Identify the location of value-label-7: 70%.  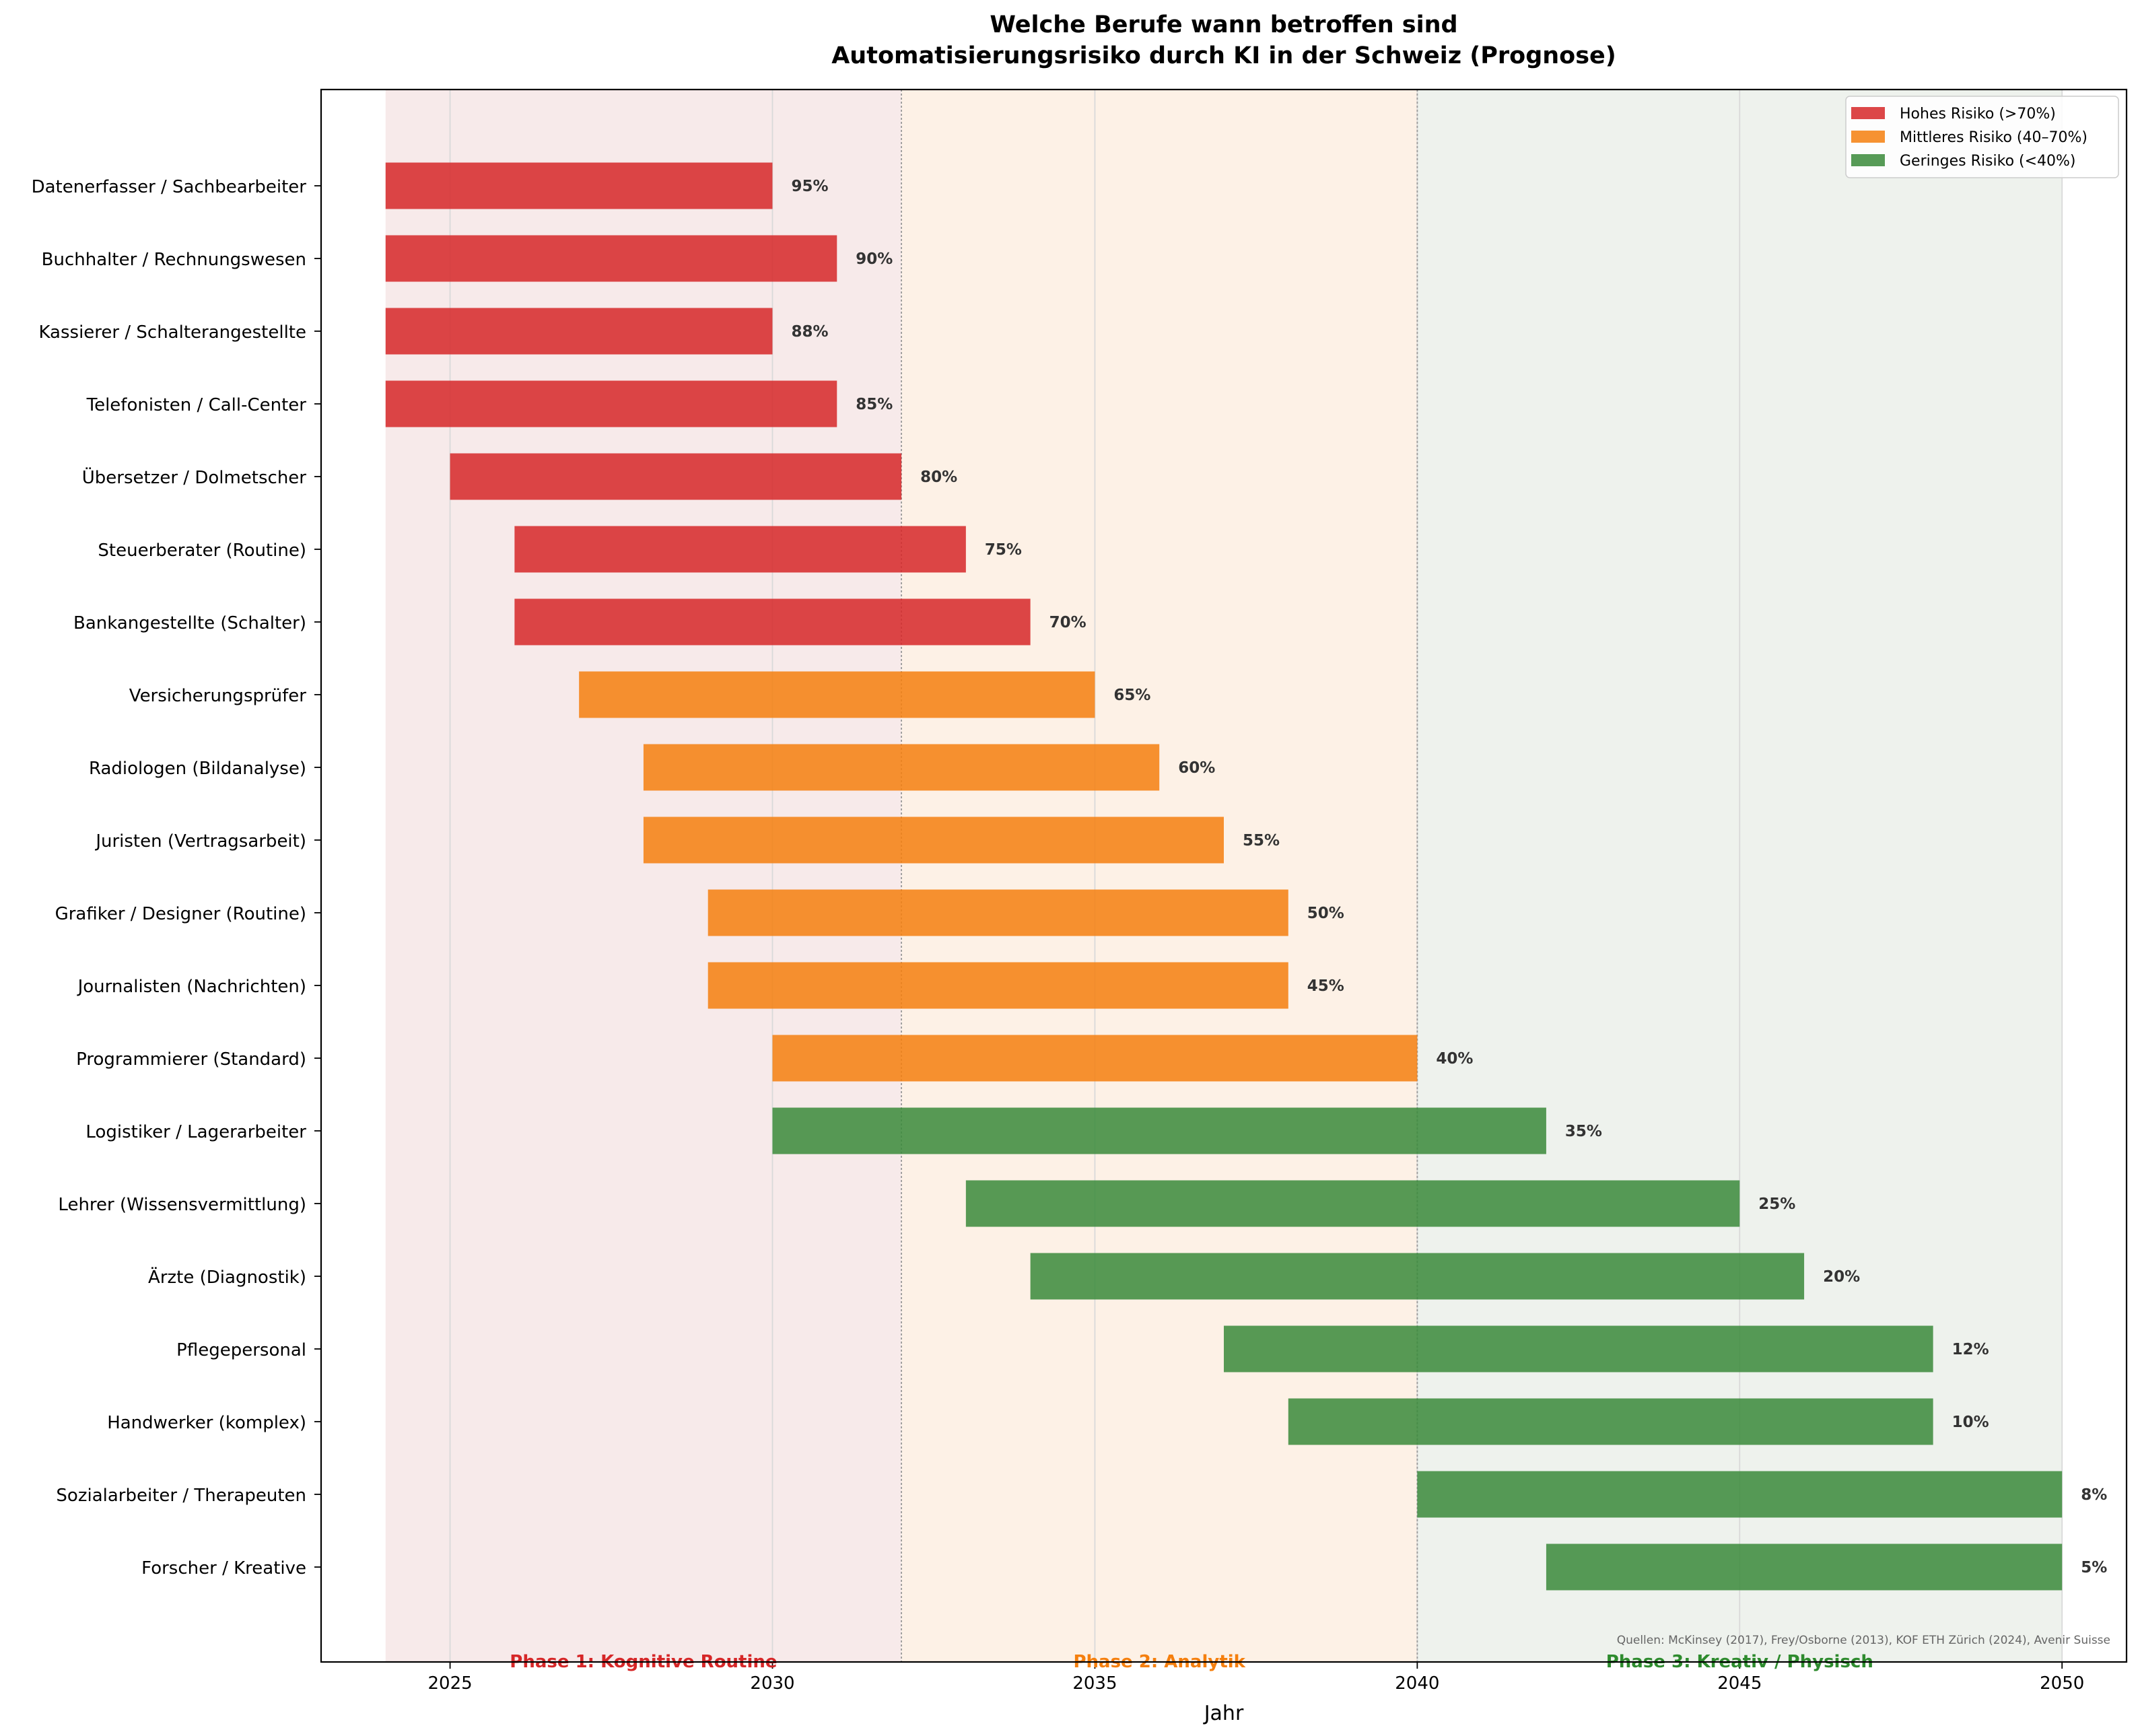
(1067, 622).